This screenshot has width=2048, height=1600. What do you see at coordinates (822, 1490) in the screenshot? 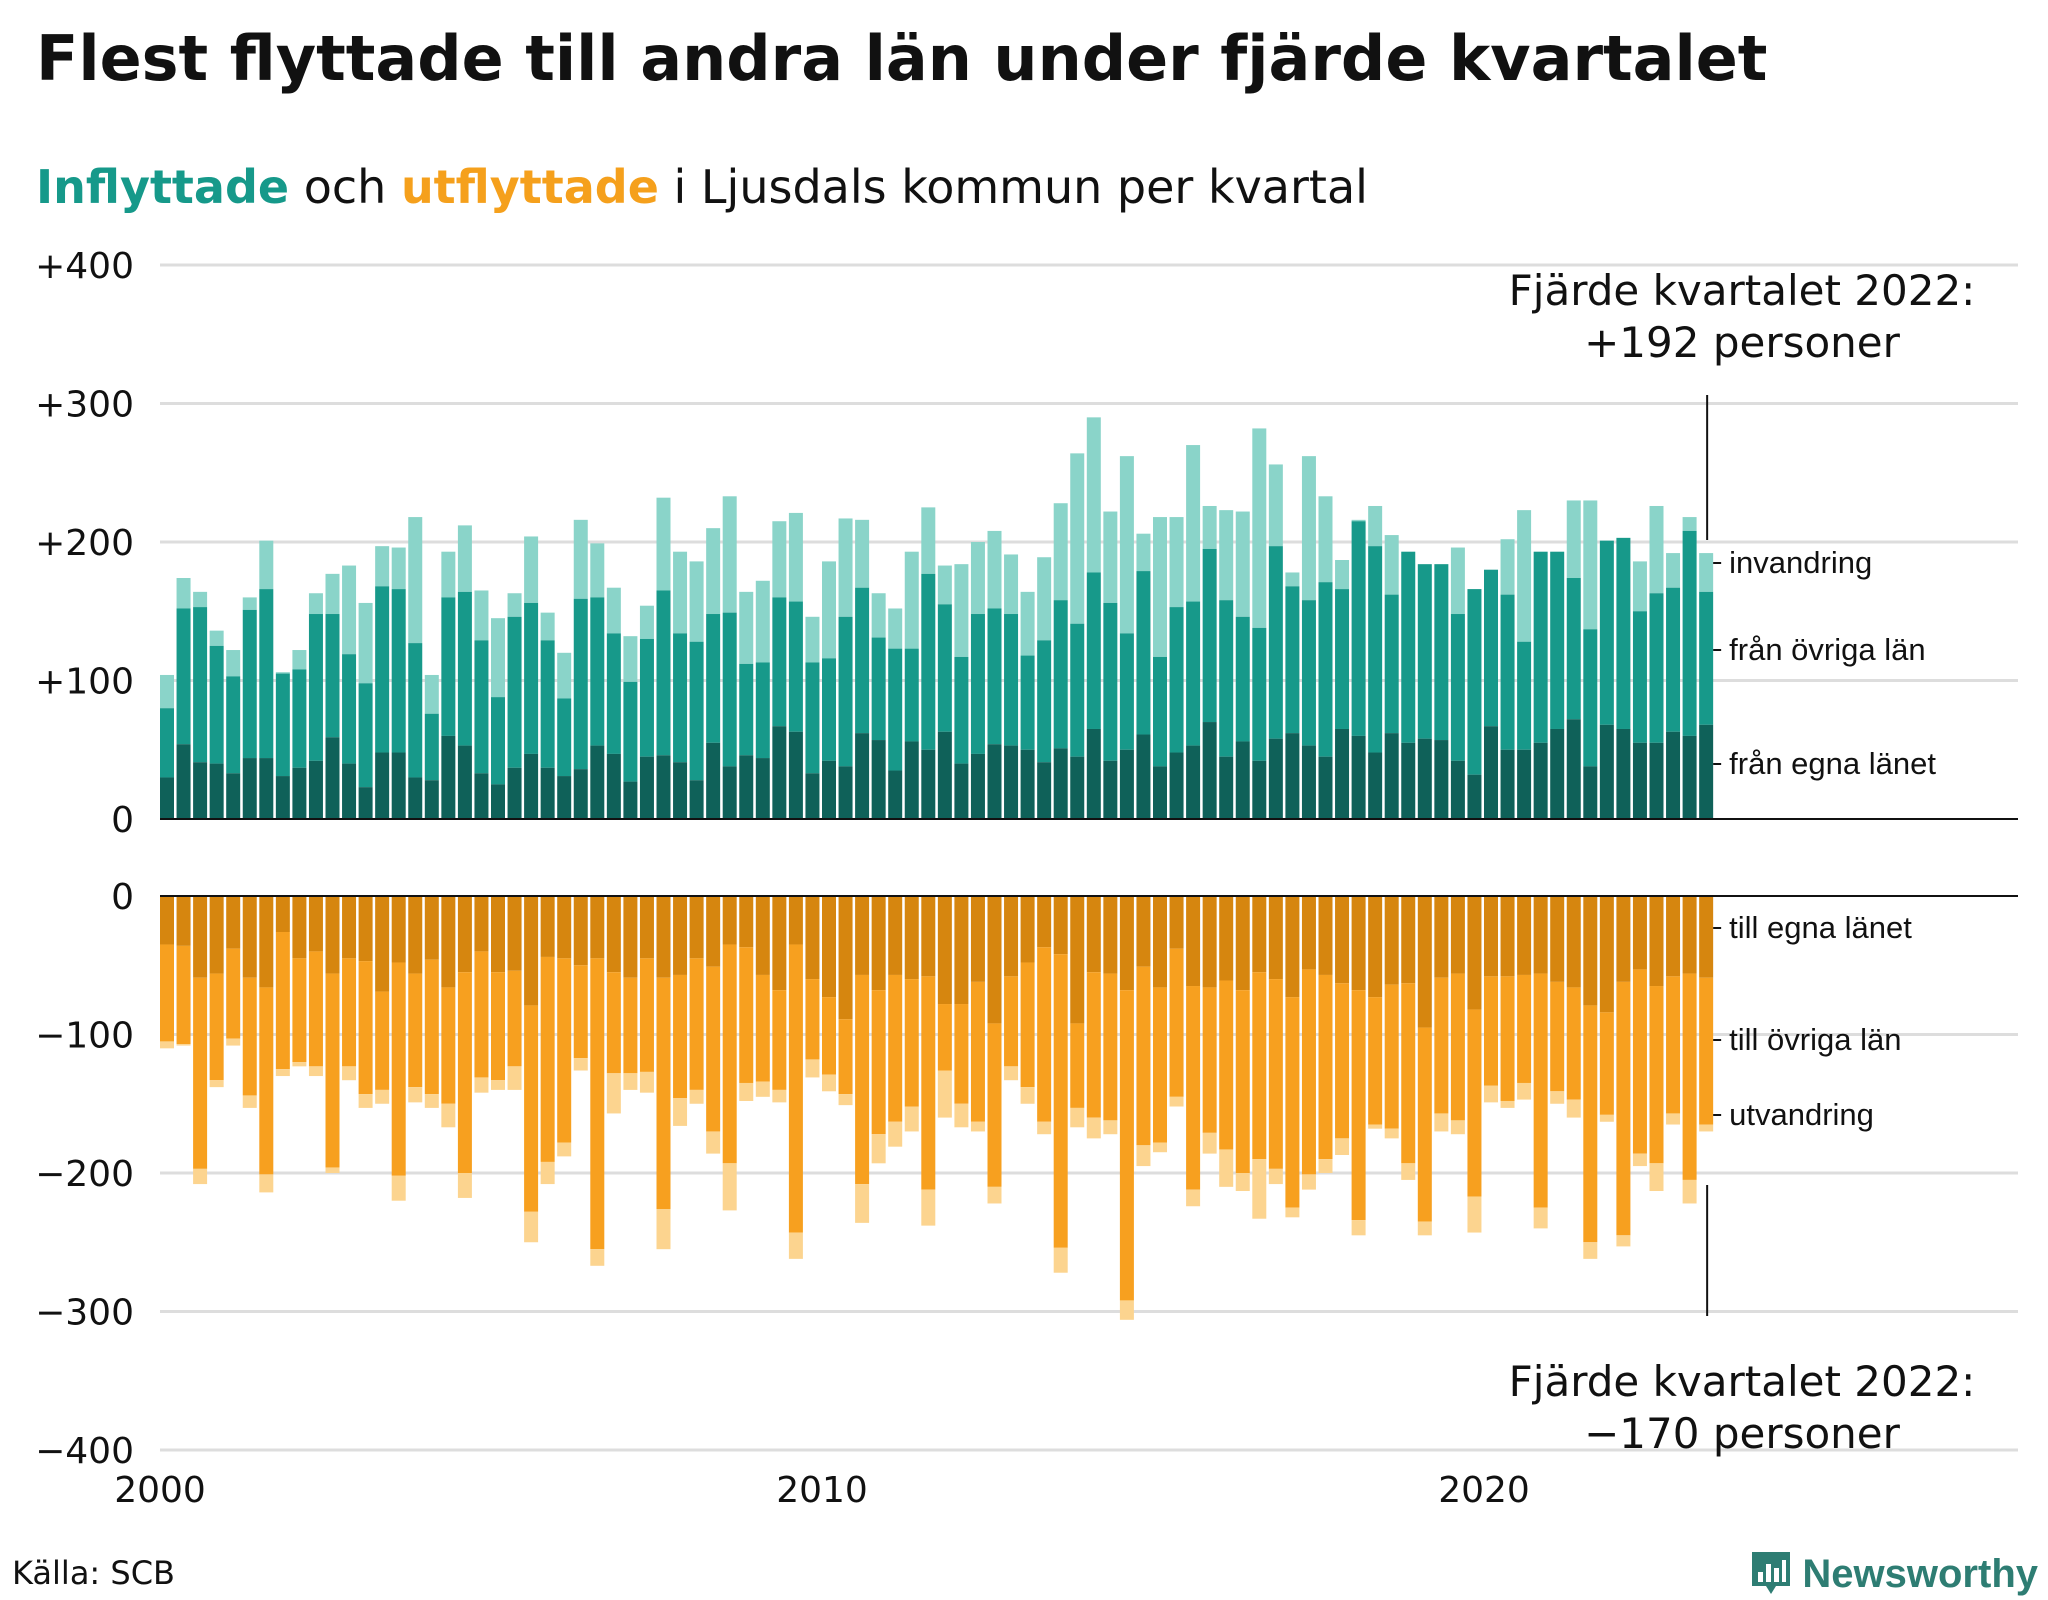
I see `x-tick-label: 2010` at bounding box center [822, 1490].